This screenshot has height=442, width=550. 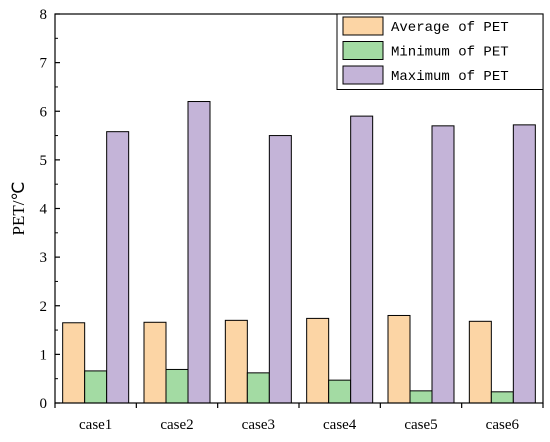 I want to click on bar-maximum-of-pet-case3, so click(x=280, y=269).